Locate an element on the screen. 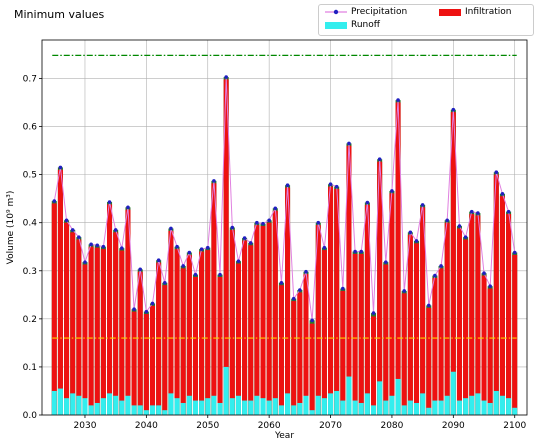  x-tick-label: 2040 is located at coordinates (146, 426).